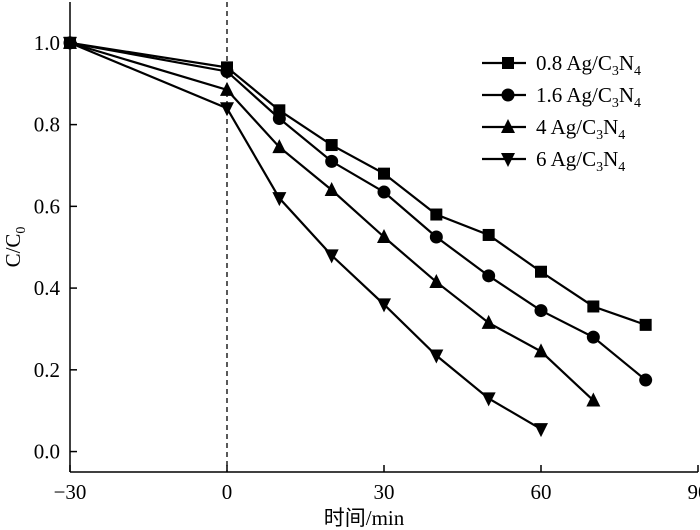  Describe the element at coordinates (384, 492) in the screenshot. I see `x-tick-label: 30` at that location.